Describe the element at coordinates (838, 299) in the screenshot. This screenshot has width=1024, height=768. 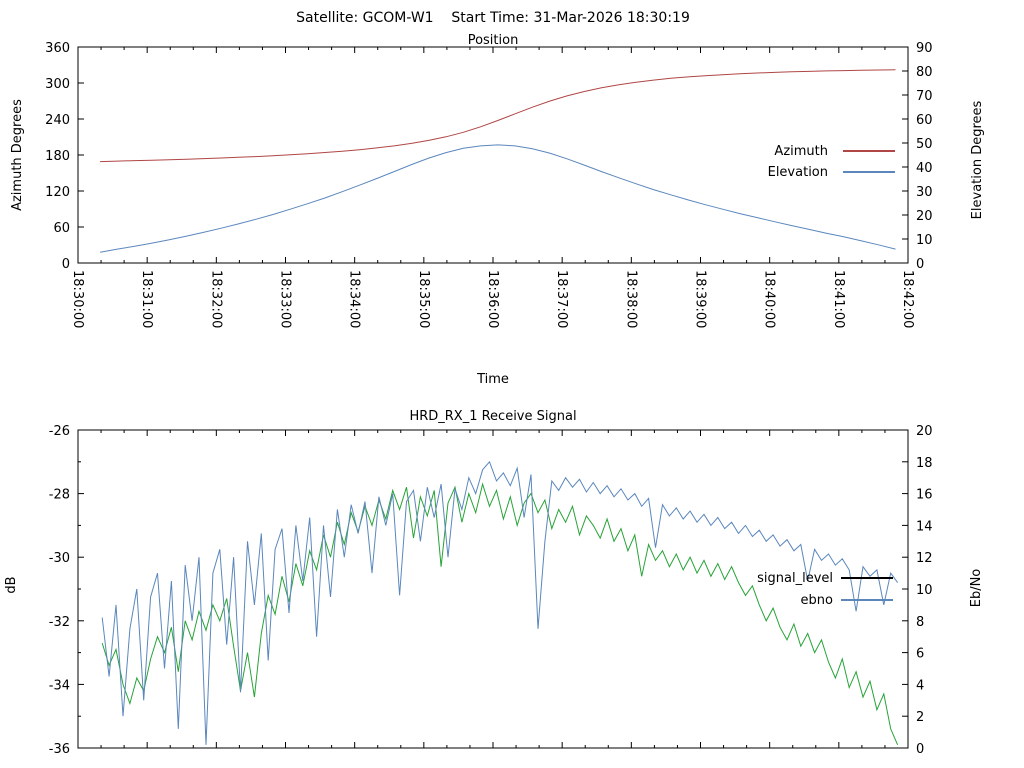
I see `x-tick-label: 18:41:00` at that location.